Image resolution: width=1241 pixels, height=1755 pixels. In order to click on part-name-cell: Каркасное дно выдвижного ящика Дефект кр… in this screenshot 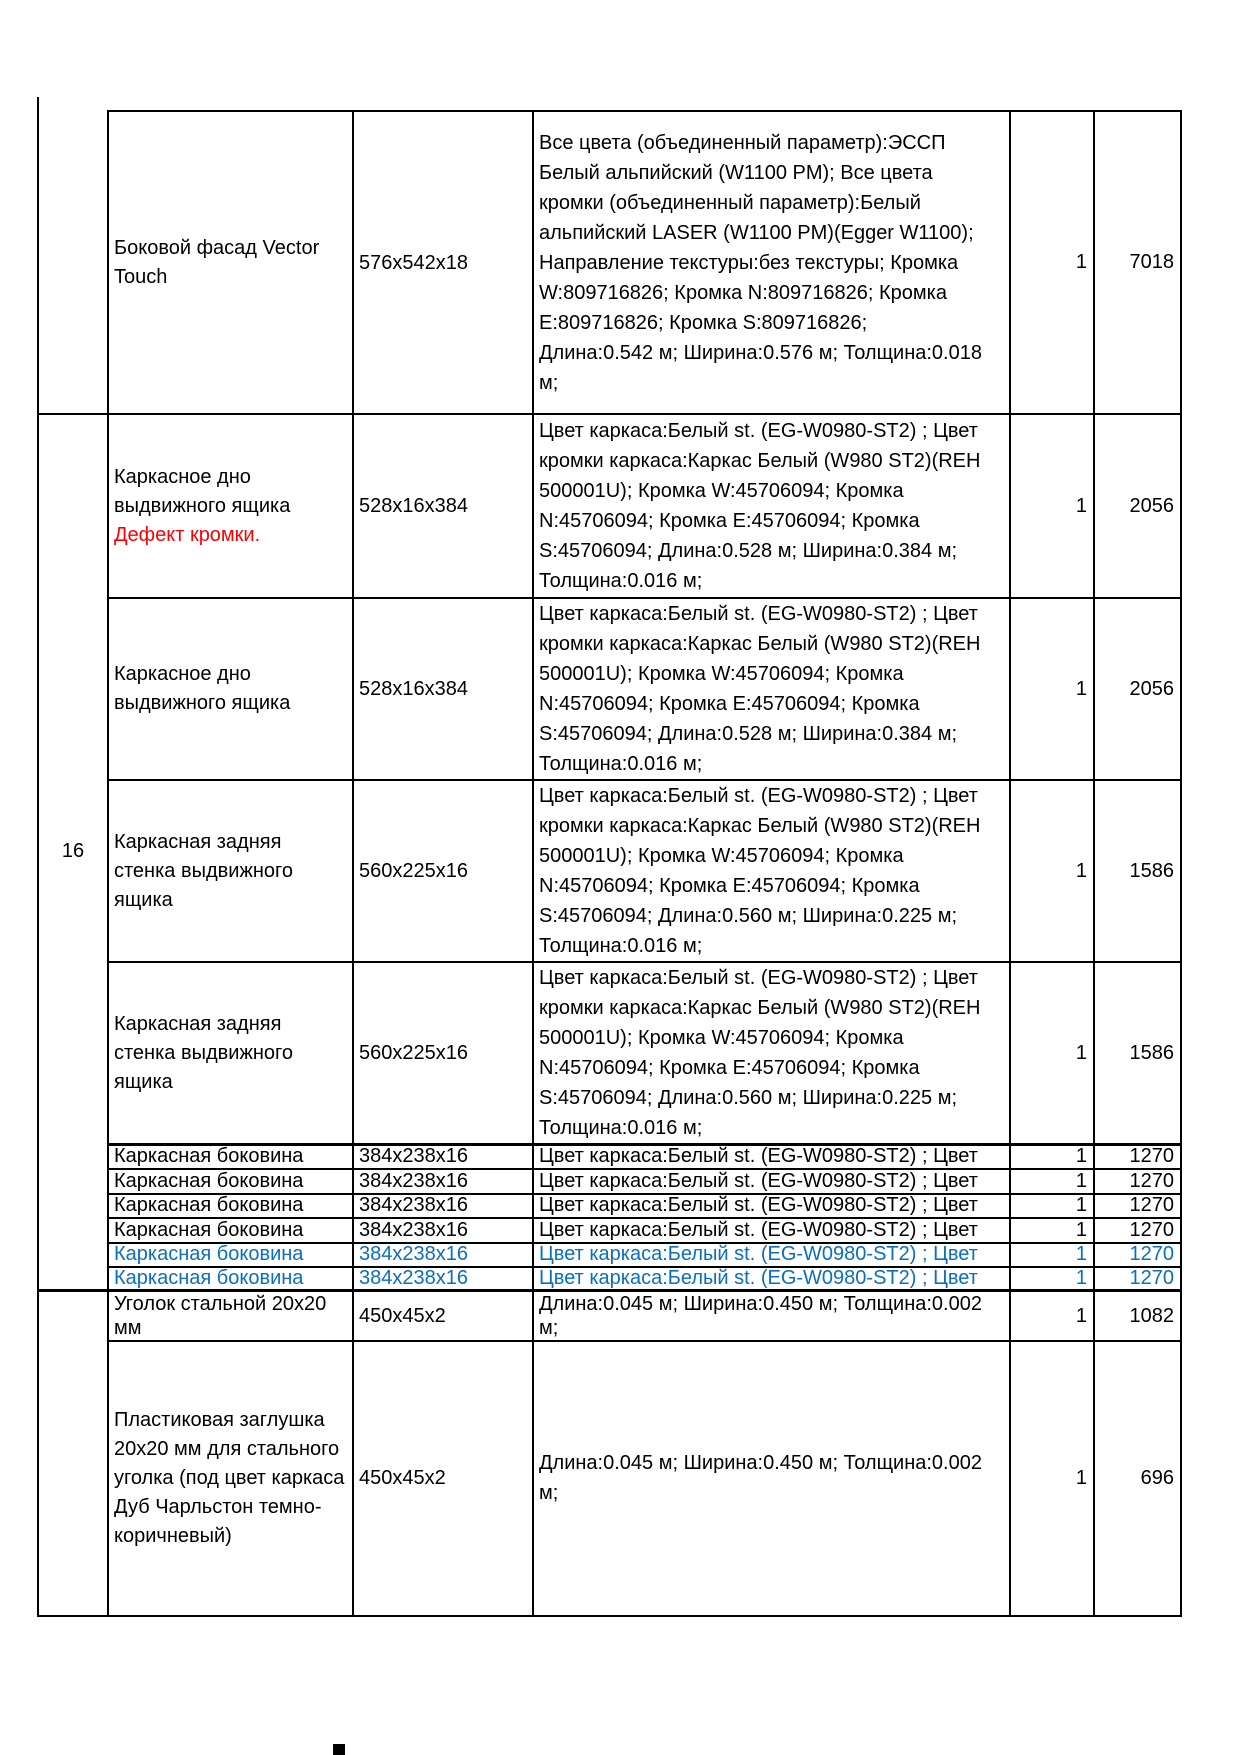, I will do `click(230, 506)`.